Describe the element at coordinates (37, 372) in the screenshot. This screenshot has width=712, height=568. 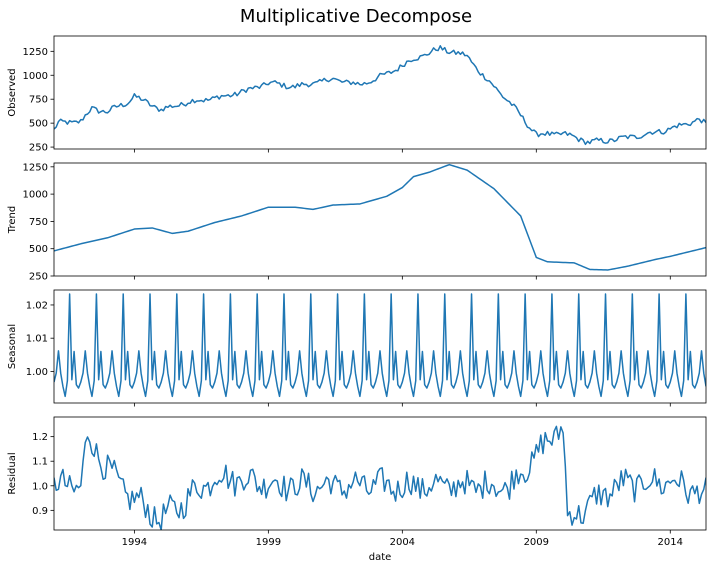
I see `y-tick-label: 1.00` at that location.